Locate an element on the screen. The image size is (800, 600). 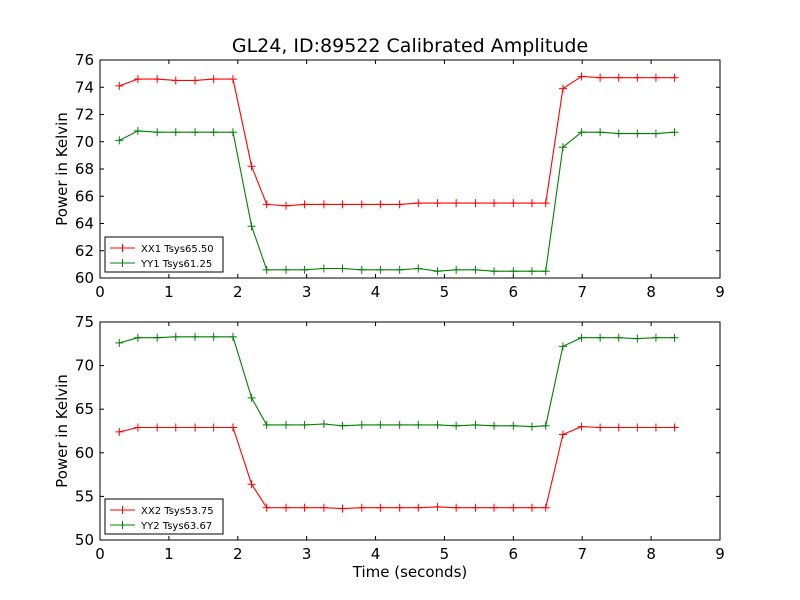
y-tick-label: 74 is located at coordinates (84, 87).